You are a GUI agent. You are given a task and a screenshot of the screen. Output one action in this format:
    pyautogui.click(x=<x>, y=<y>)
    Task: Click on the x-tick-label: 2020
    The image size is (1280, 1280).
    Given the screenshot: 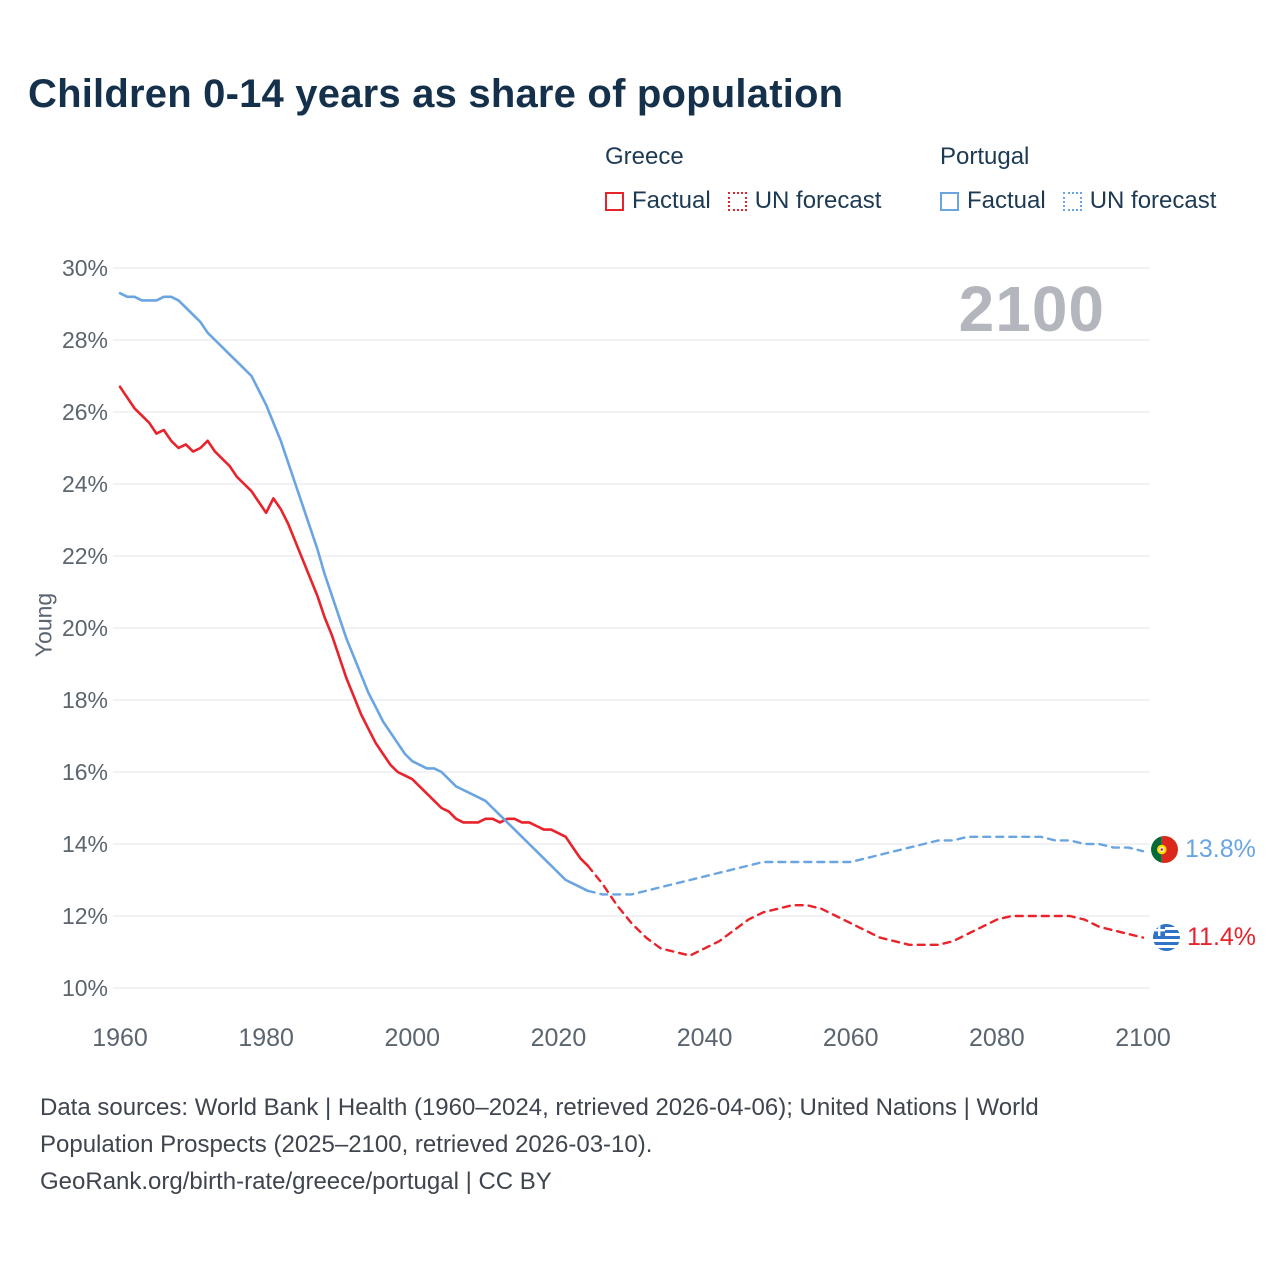 What is the action you would take?
    pyautogui.click(x=559, y=1038)
    